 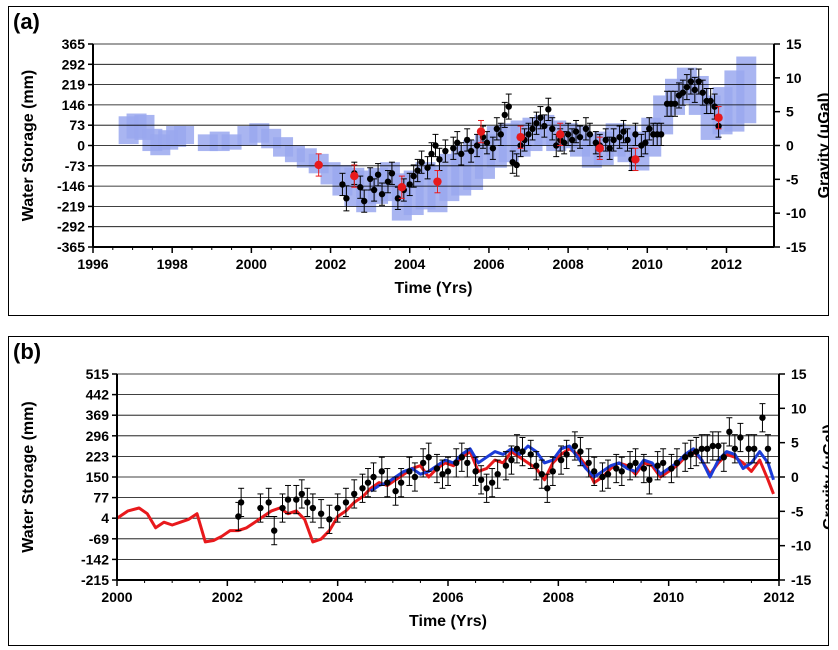 I want to click on chart-a-y2-tick-label: 15, so click(x=794, y=44).